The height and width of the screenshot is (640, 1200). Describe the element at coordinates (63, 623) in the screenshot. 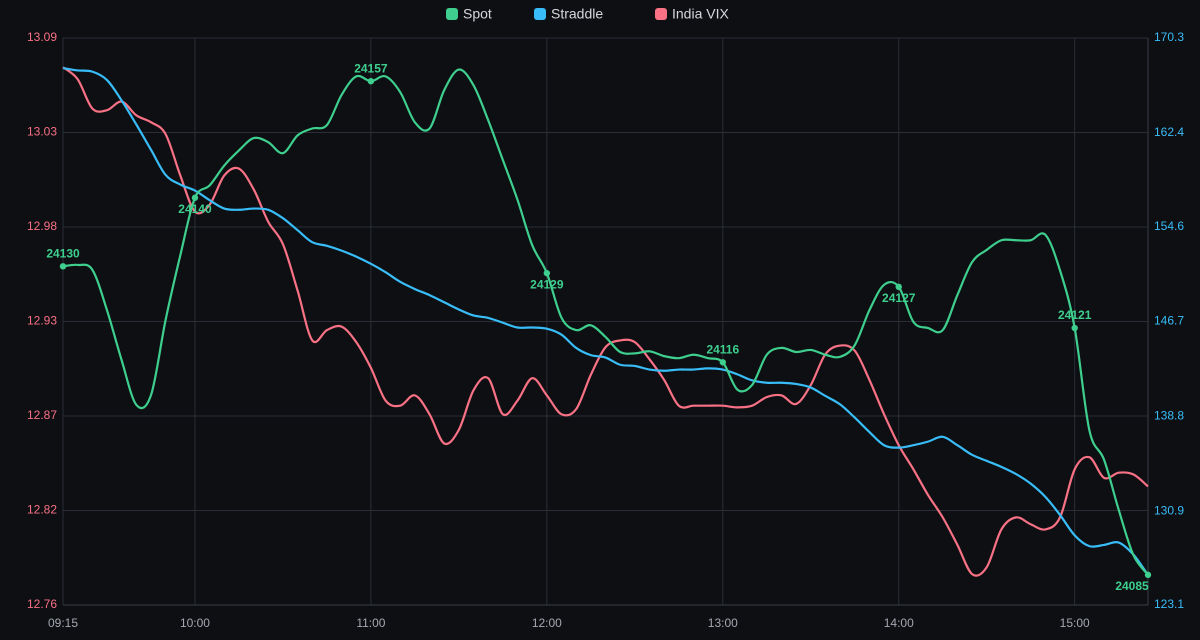

I see `x-tick-label: 09:15` at that location.